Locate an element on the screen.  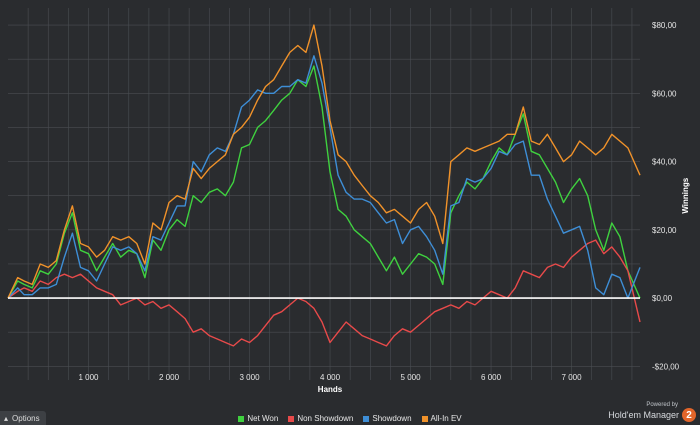
legend-item-net-won: Net Won is located at coordinates (258, 418).